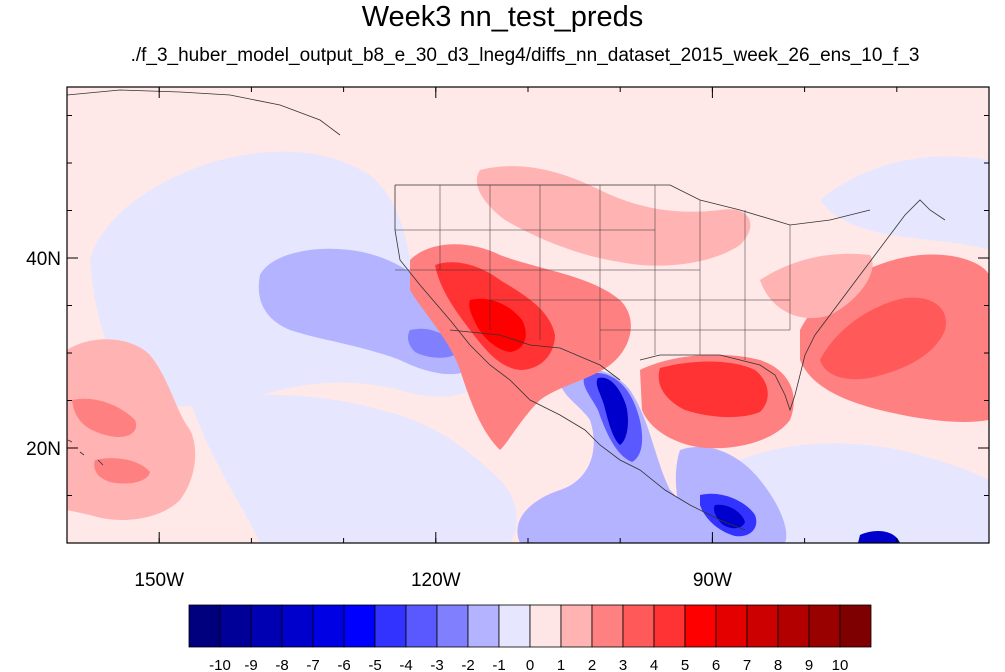 The height and width of the screenshot is (672, 1005). What do you see at coordinates (816, 286) in the screenshot?
I see `east-coast-warm-region` at bounding box center [816, 286].